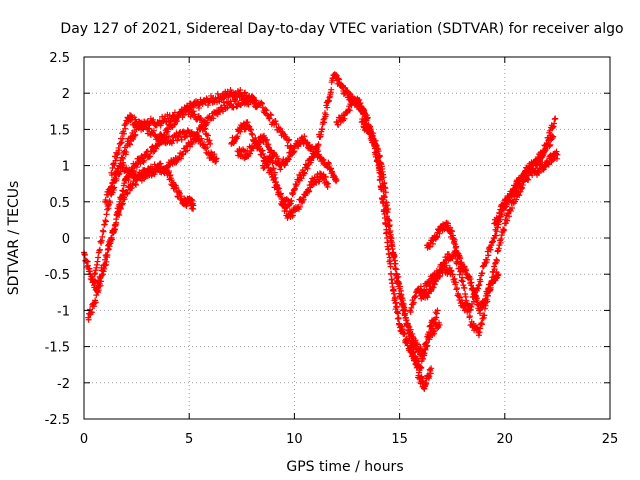 The height and width of the screenshot is (480, 640). Describe the element at coordinates (349, 439) in the screenshot. I see `x-tick-labels: 0 5 10 15 20 25` at that location.